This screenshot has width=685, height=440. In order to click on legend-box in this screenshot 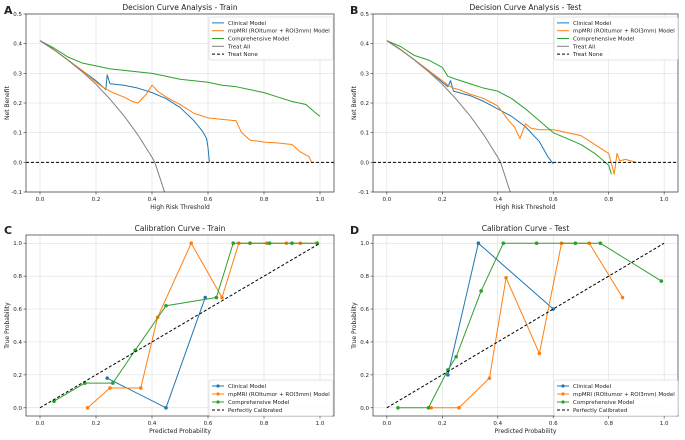, I will do `click(271, 398)`.